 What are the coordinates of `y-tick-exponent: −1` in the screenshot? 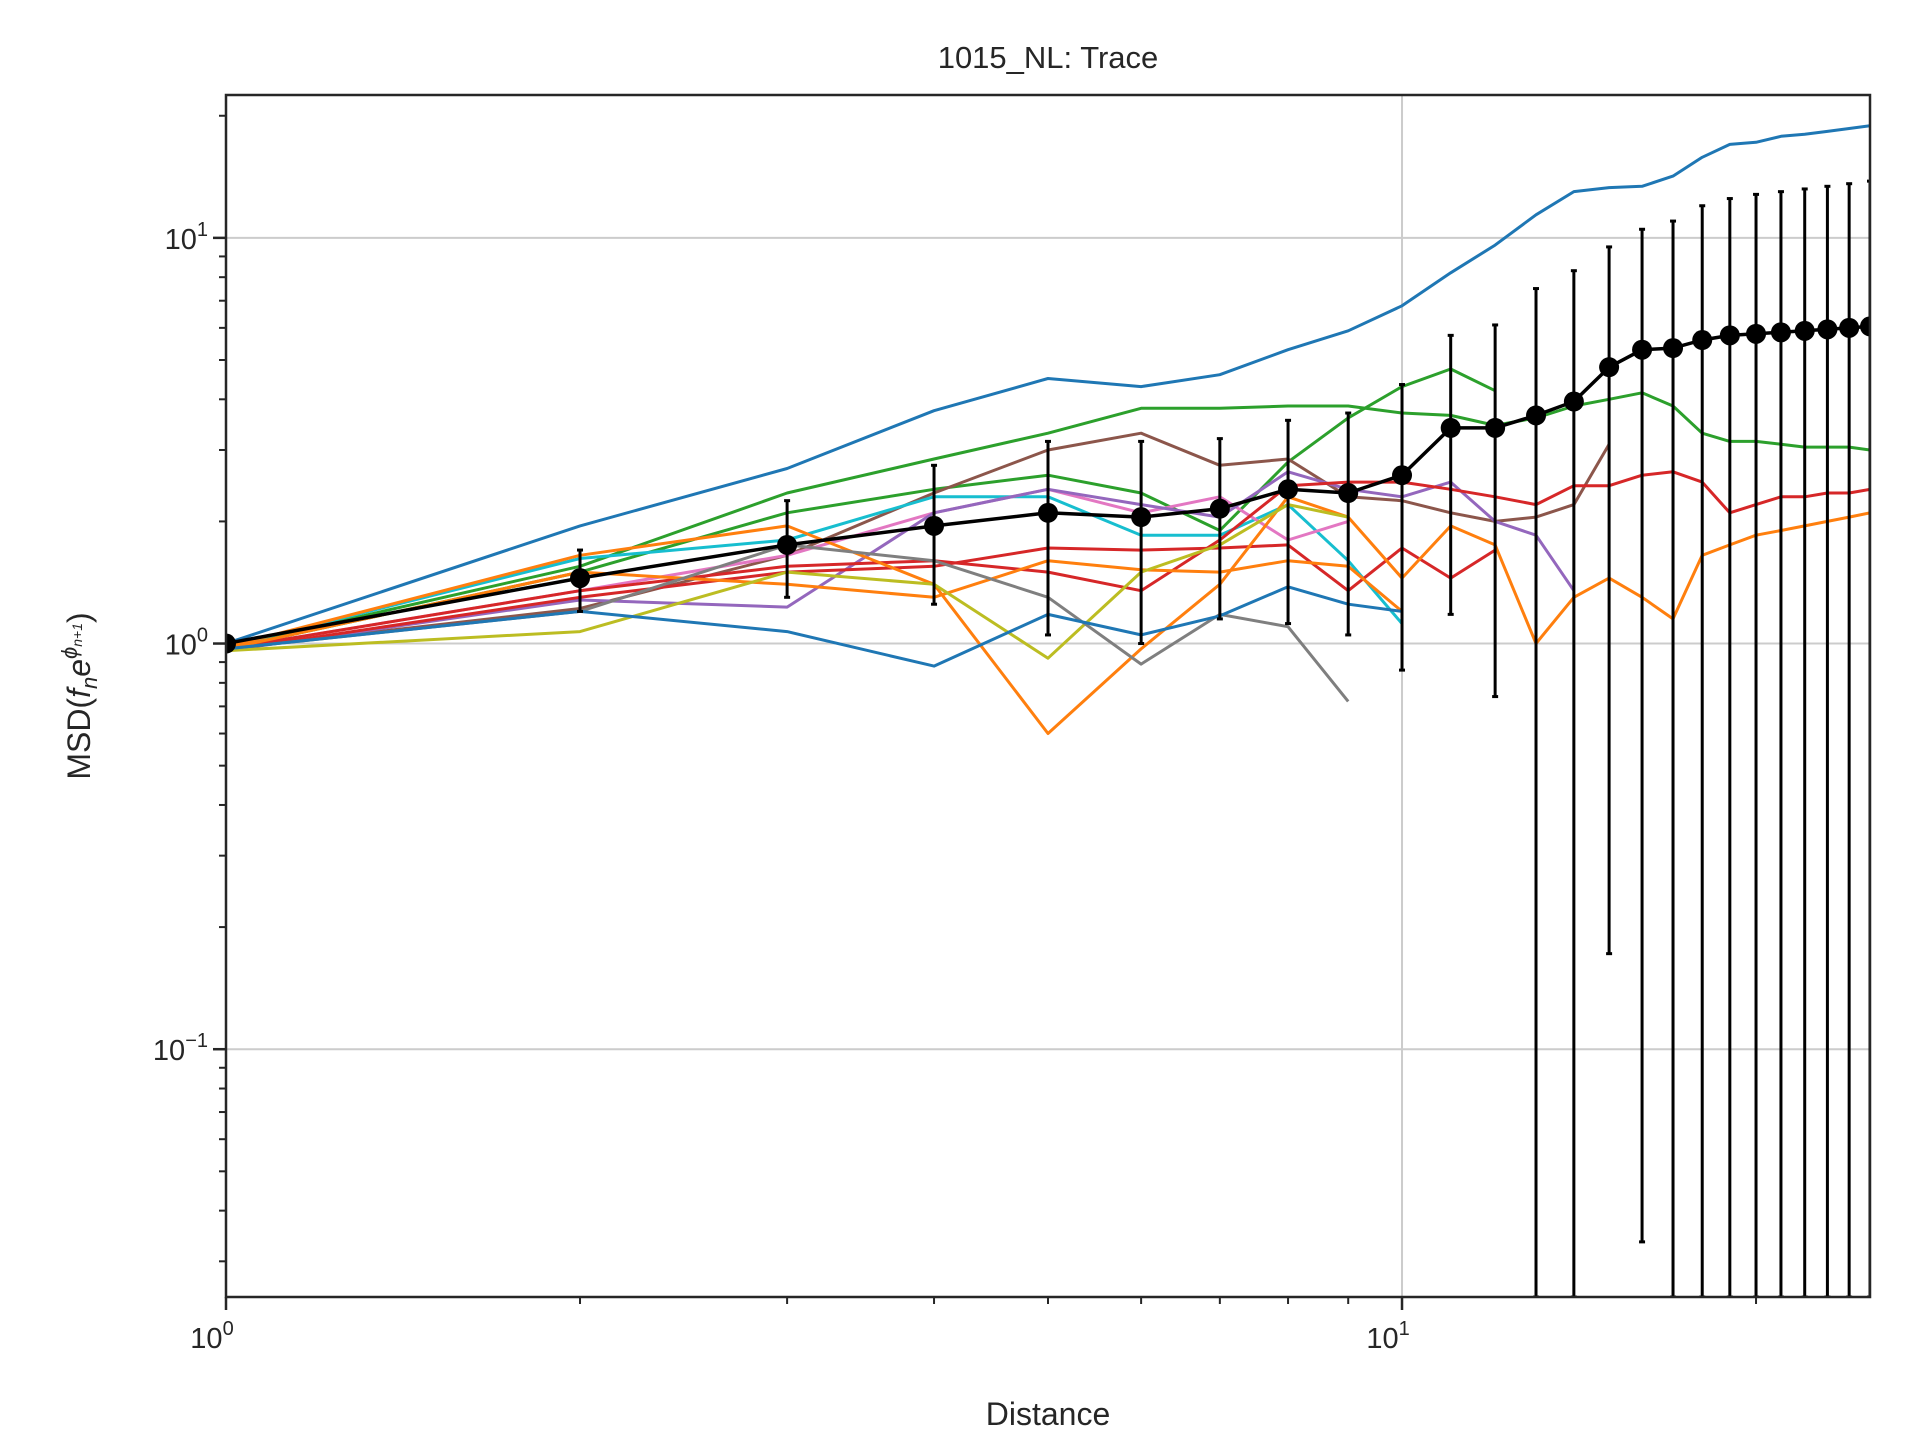 It's located at (196, 1041).